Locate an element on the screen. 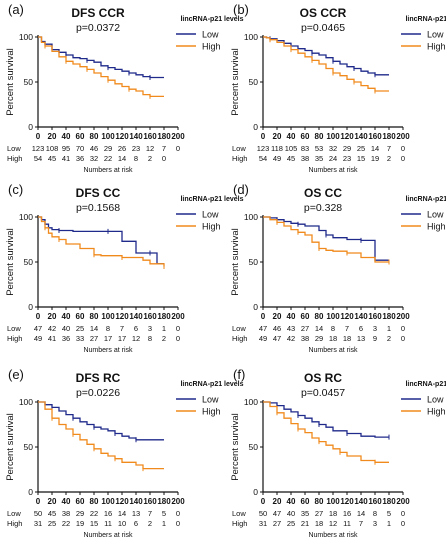 The width and height of the screenshot is (446, 550). p-value: p=0.0372 is located at coordinates (98, 28).